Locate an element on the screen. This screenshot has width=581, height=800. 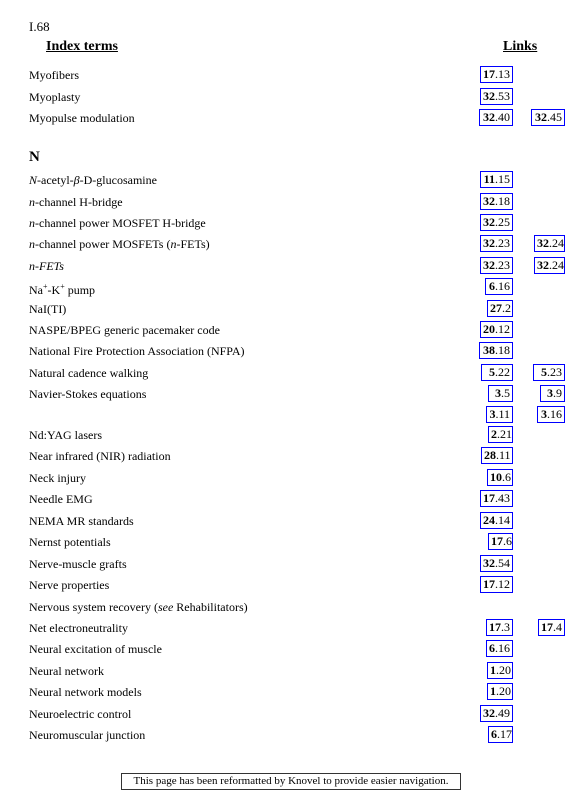
index-term: Nd:YAG lasers is located at coordinates (65, 435).